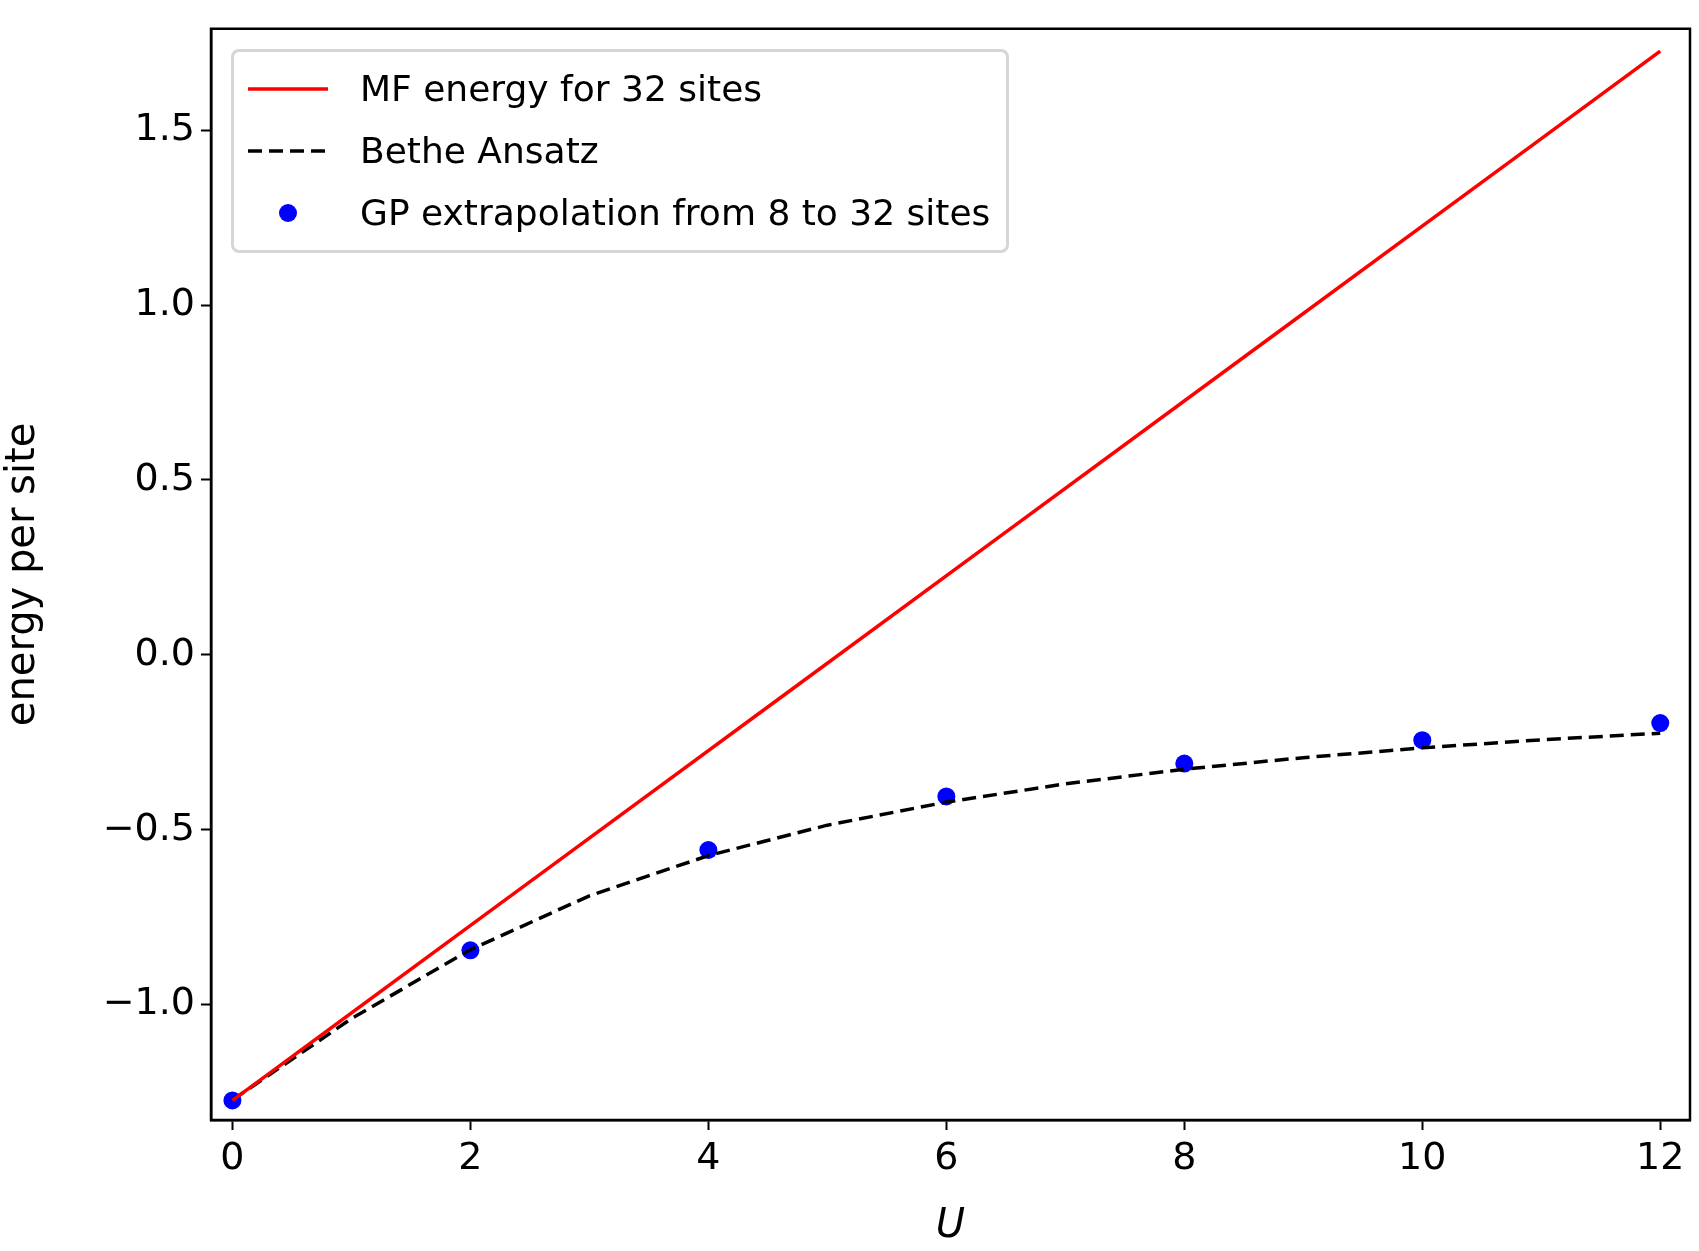 This screenshot has width=1699, height=1251. What do you see at coordinates (675, 213) in the screenshot?
I see `legend-label: GP extrapolation from 8 to 32 sites` at bounding box center [675, 213].